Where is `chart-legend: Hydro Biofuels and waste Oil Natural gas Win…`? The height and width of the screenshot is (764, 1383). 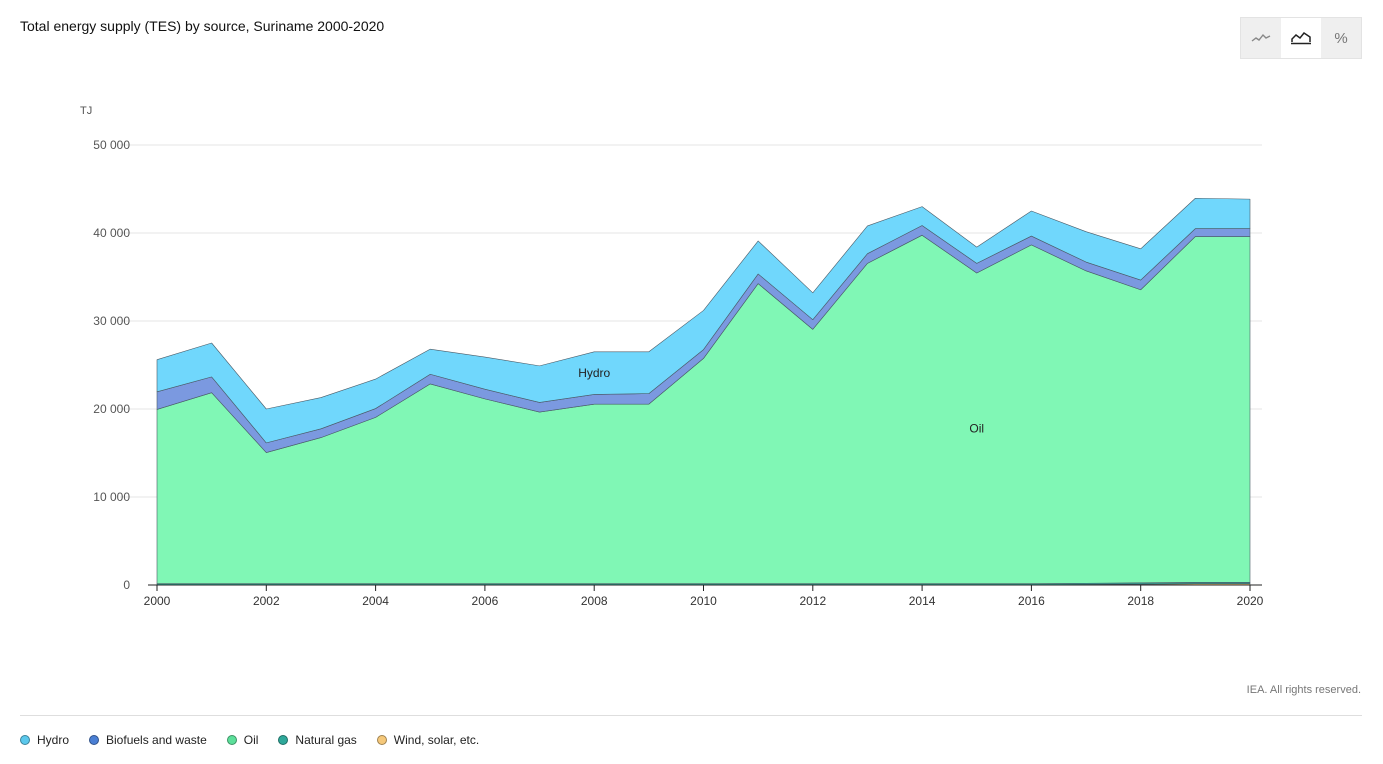 chart-legend: Hydro Biofuels and waste Oil Natural gas Win… is located at coordinates (249, 740).